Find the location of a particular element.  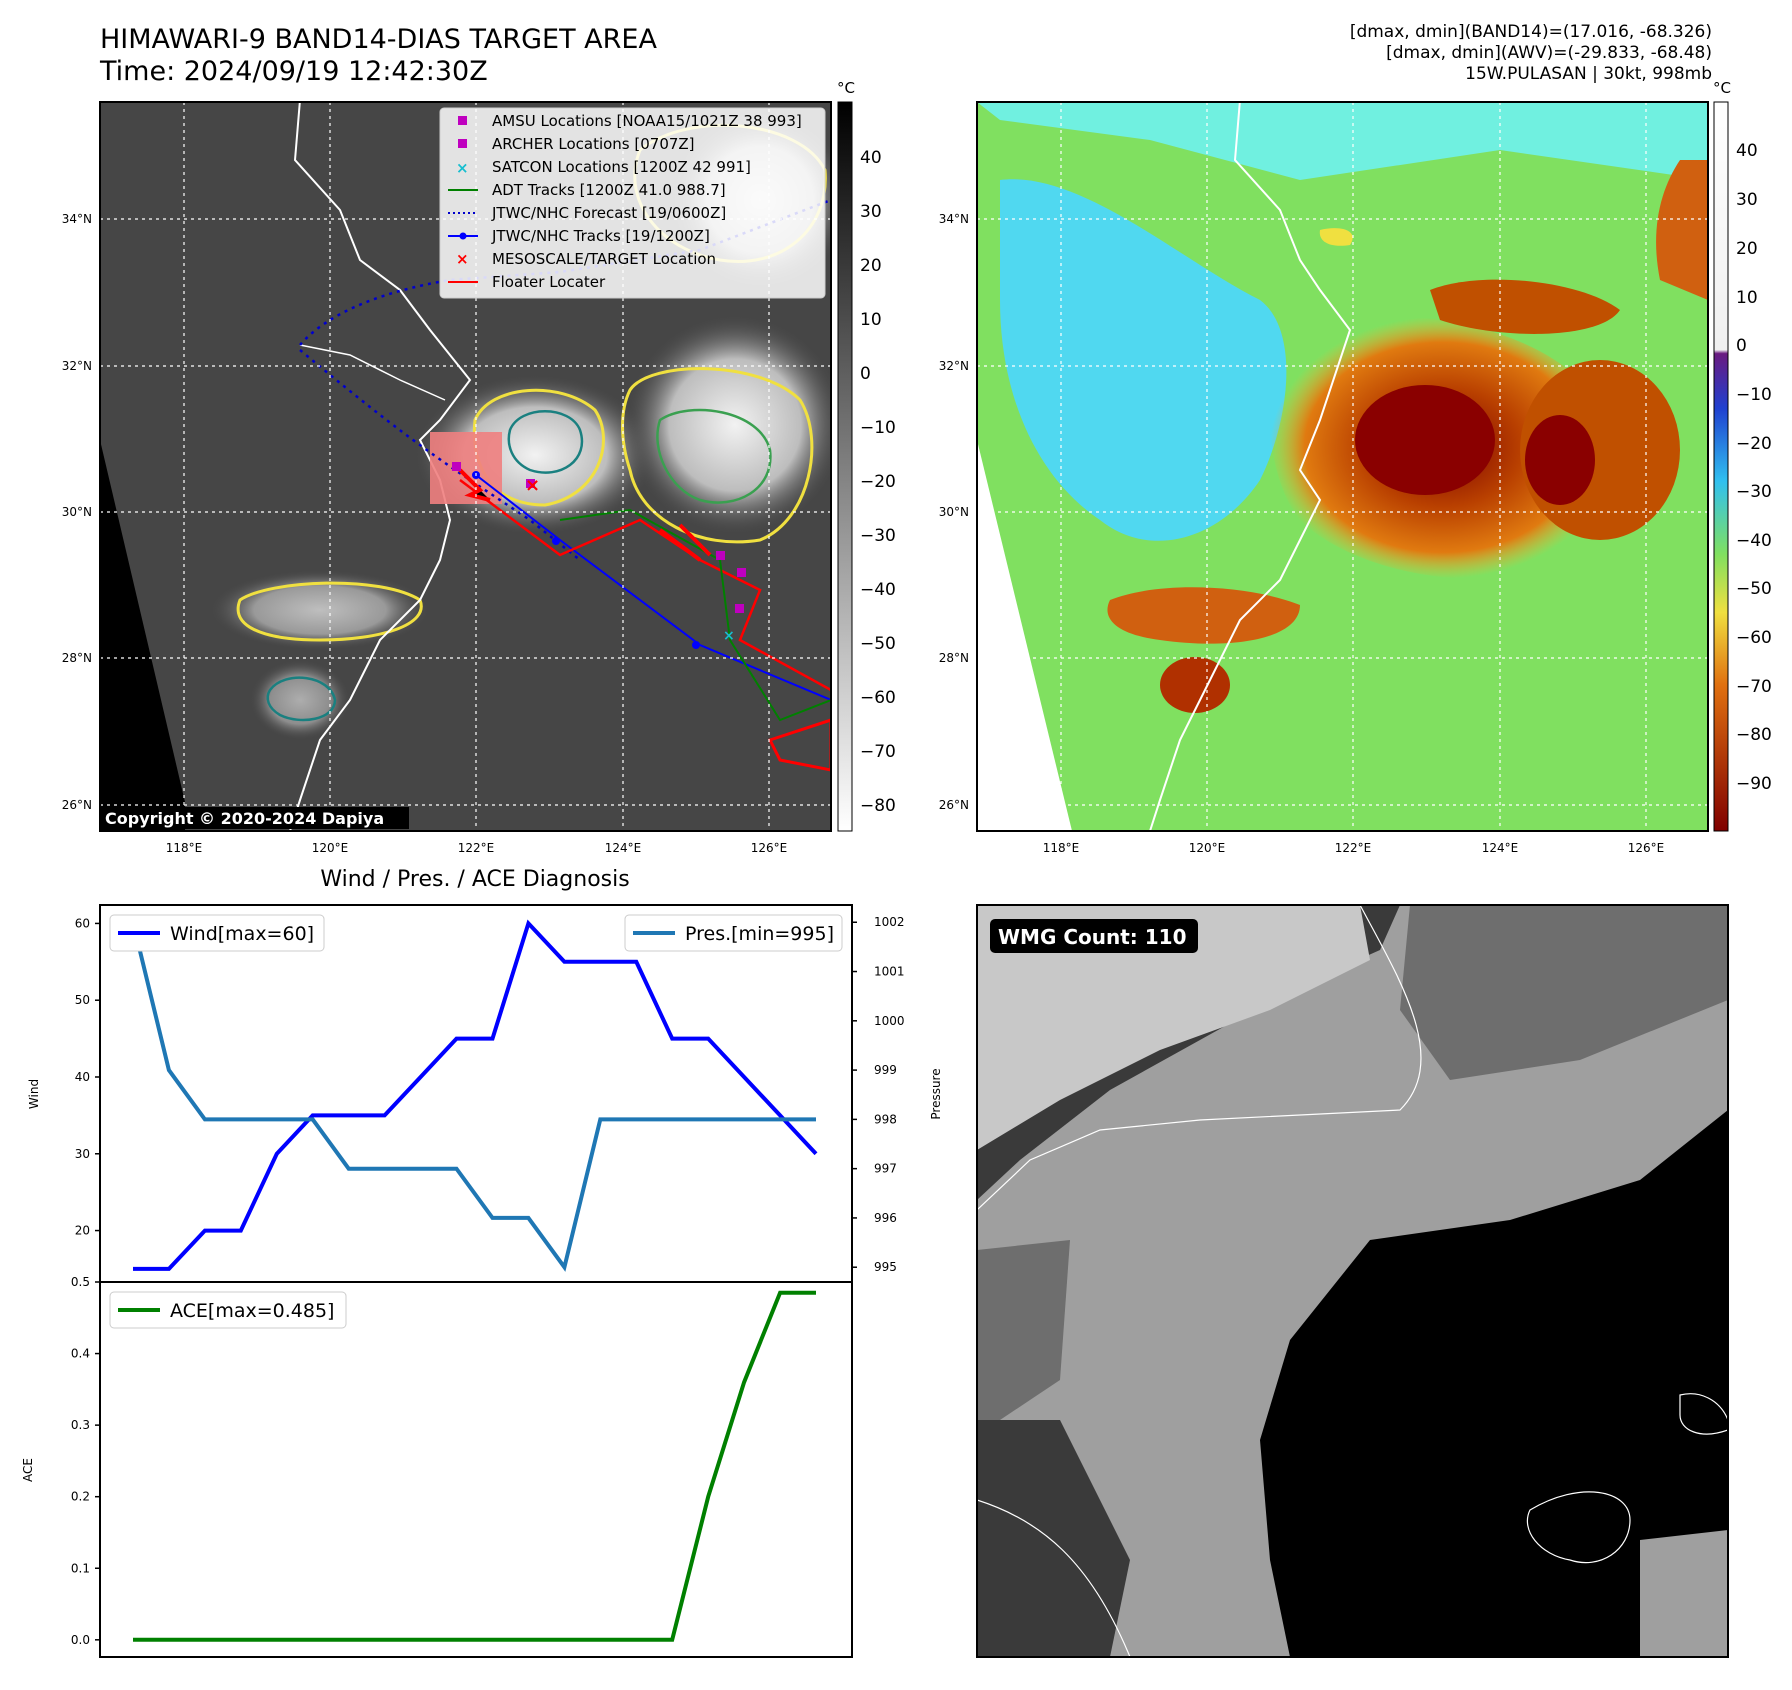

awv-lat-tick: 30°N is located at coordinates (954, 512).